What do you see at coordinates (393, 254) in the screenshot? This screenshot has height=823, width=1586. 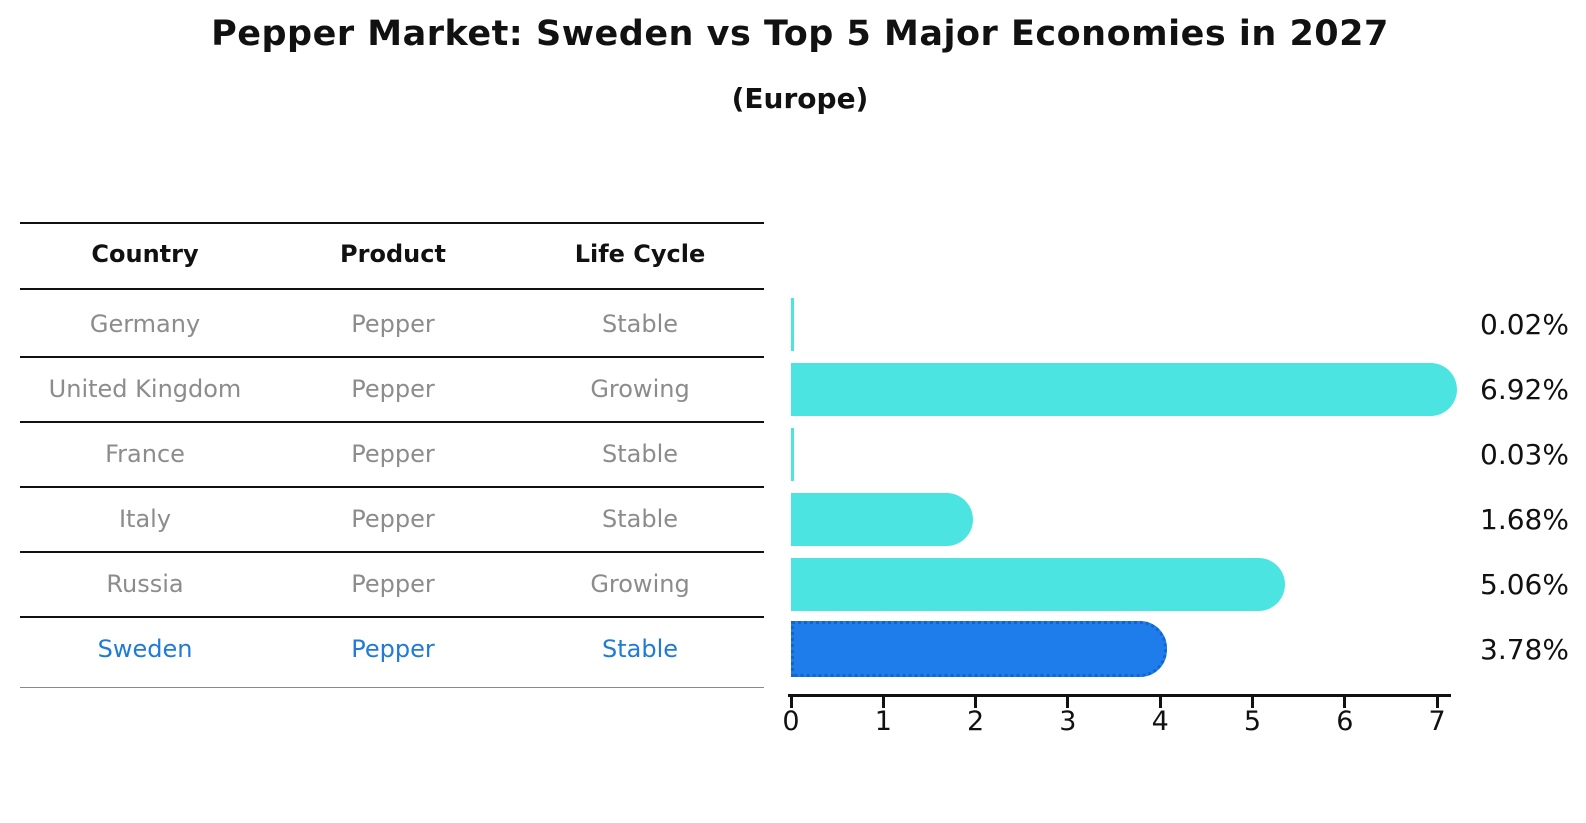 I see `column-header-product: Product` at bounding box center [393, 254].